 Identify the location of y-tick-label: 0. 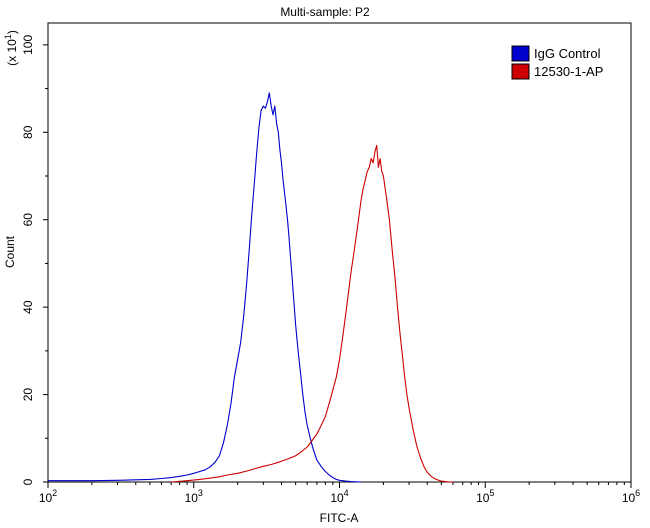
(28, 481).